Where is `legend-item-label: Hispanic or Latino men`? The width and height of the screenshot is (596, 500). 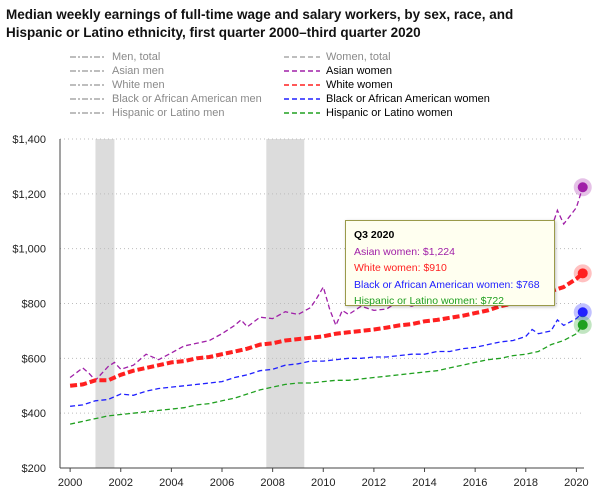 legend-item-label: Hispanic or Latino men is located at coordinates (168, 113).